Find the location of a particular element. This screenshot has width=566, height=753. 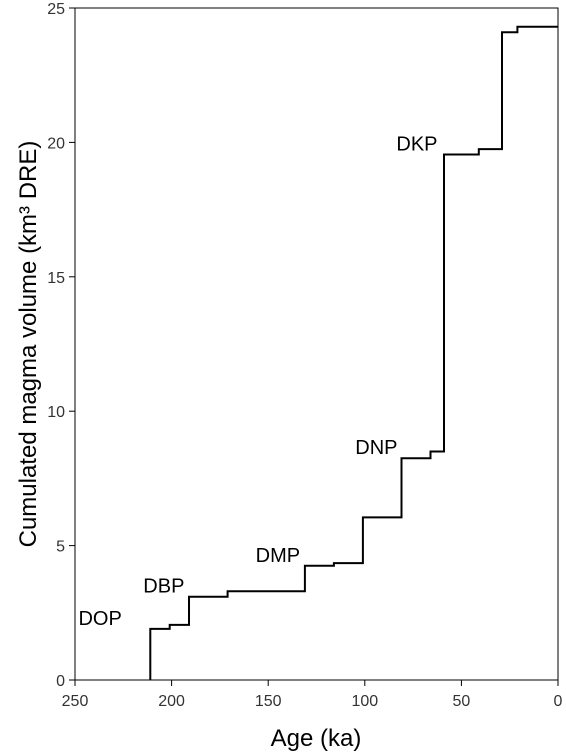

x-tick-label: 50 is located at coordinates (462, 701).